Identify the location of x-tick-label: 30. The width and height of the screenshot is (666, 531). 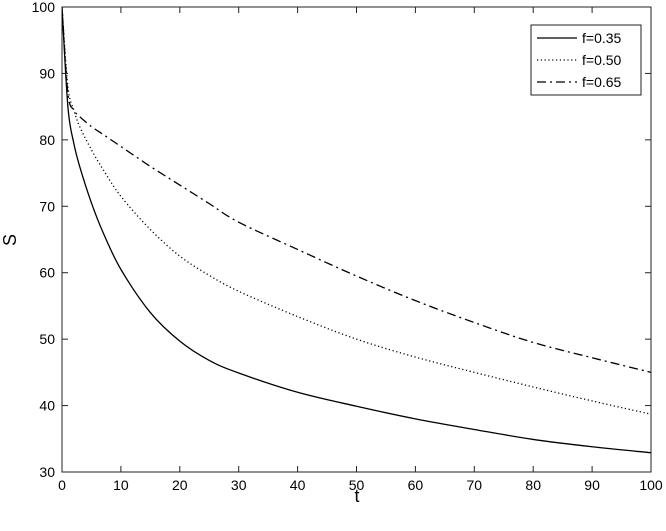
(239, 485).